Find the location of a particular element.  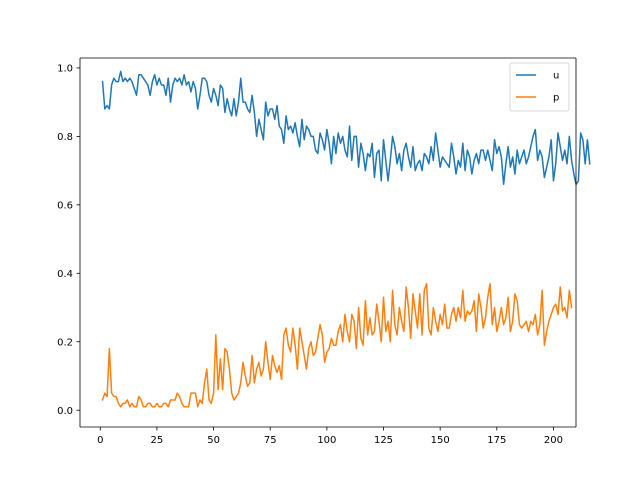

x-tick-label: 75 is located at coordinates (270, 440).